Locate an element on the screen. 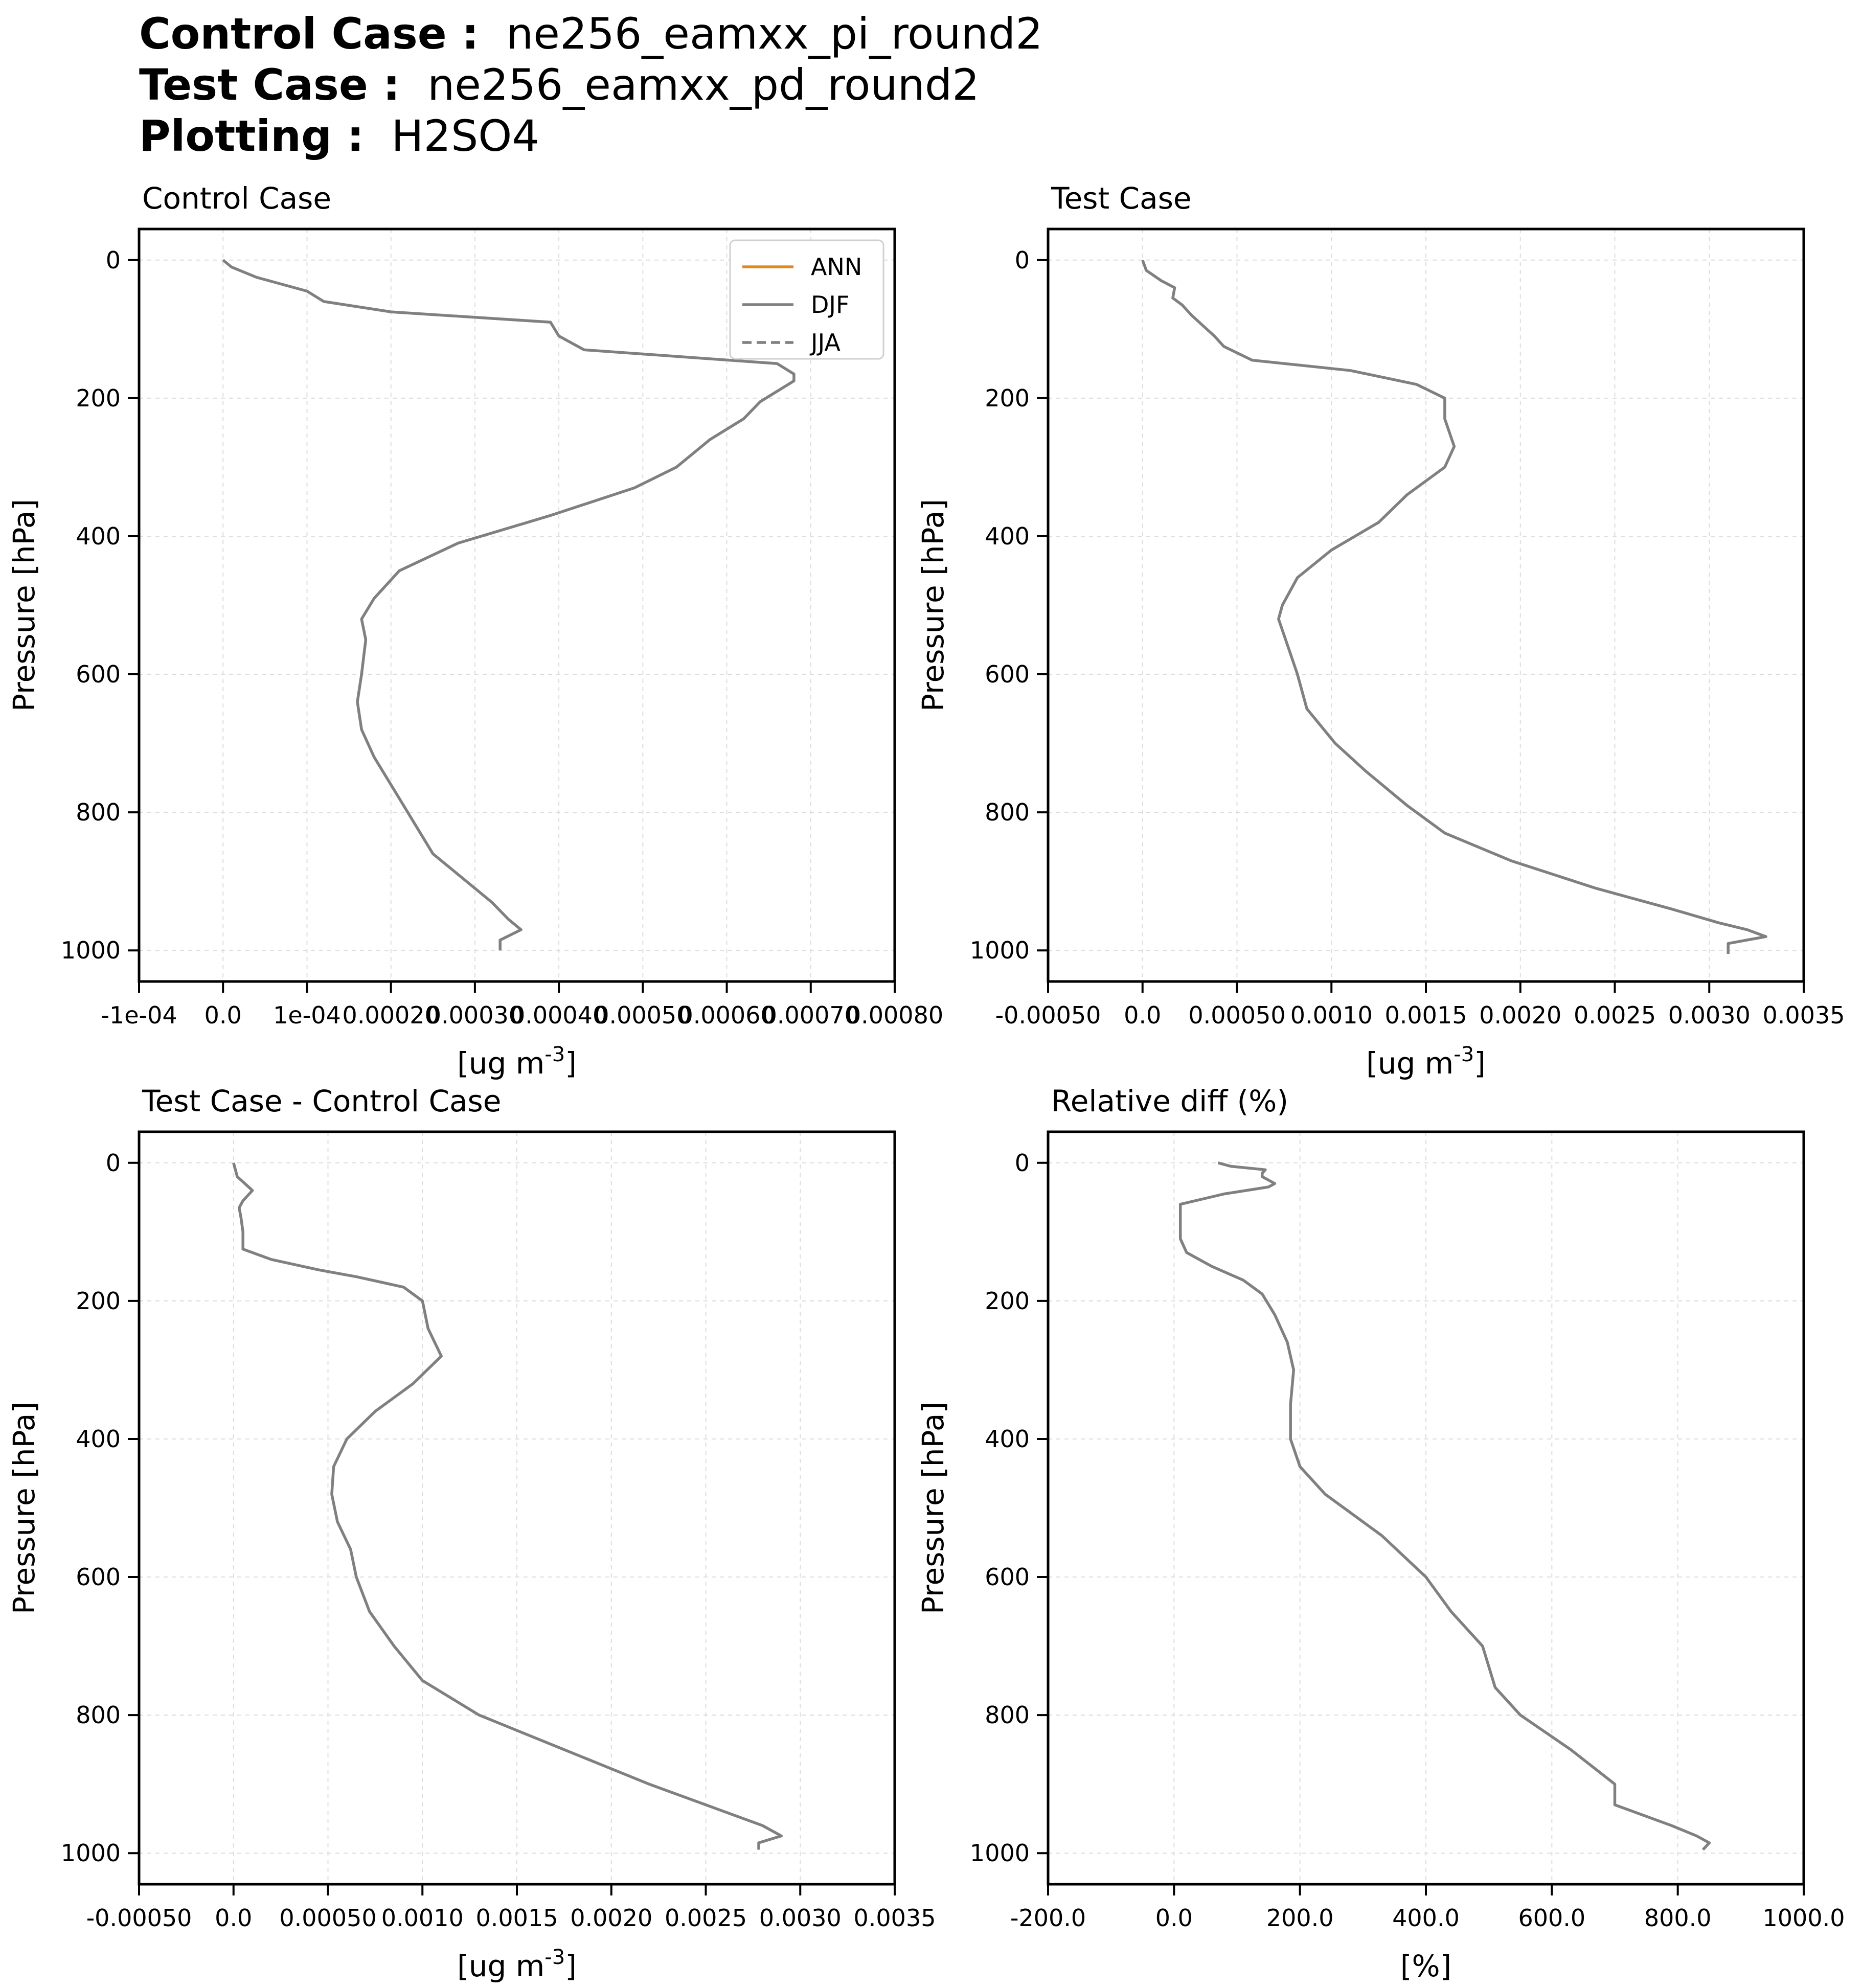 The height and width of the screenshot is (1988, 1862). legend: ANN DJF JJA is located at coordinates (806, 299).